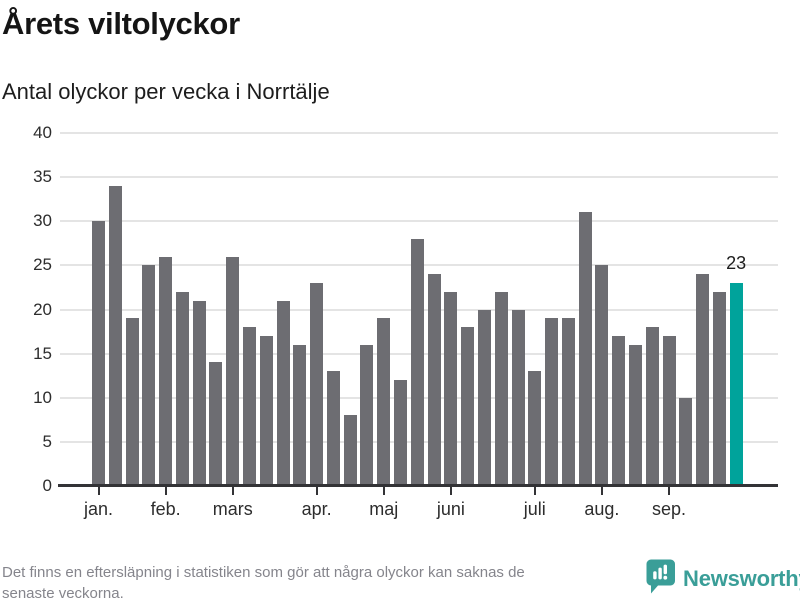  Describe the element at coordinates (42, 265) in the screenshot. I see `y-axis-label-25: 25` at that location.